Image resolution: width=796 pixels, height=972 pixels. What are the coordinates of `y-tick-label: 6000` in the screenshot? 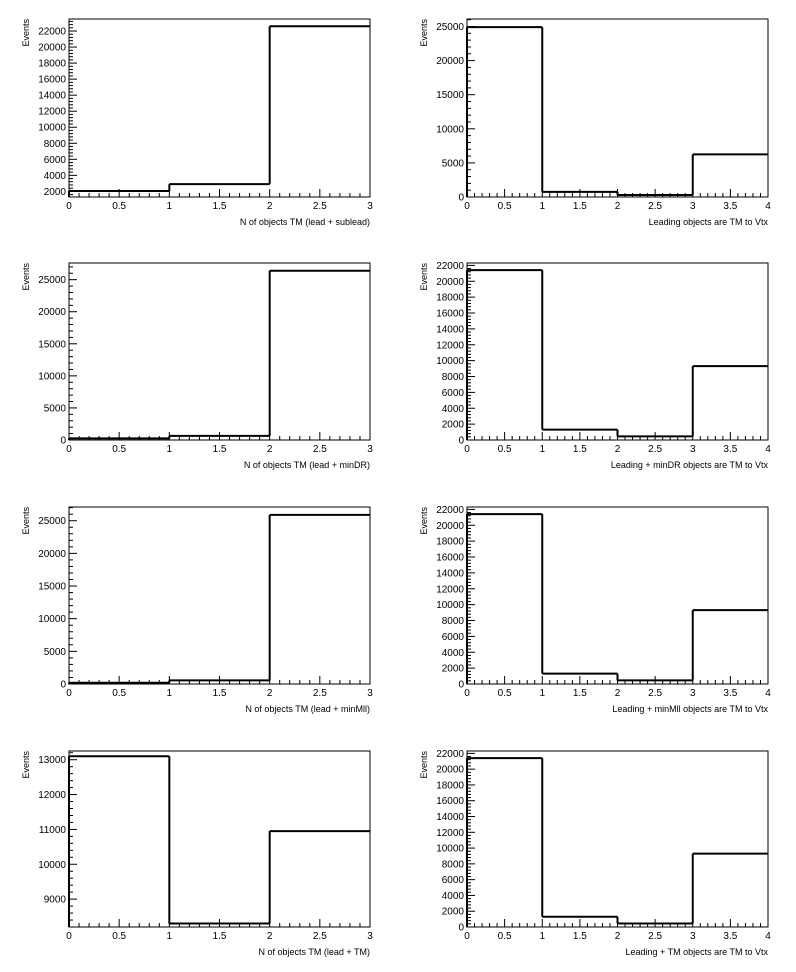 It's located at (453, 393).